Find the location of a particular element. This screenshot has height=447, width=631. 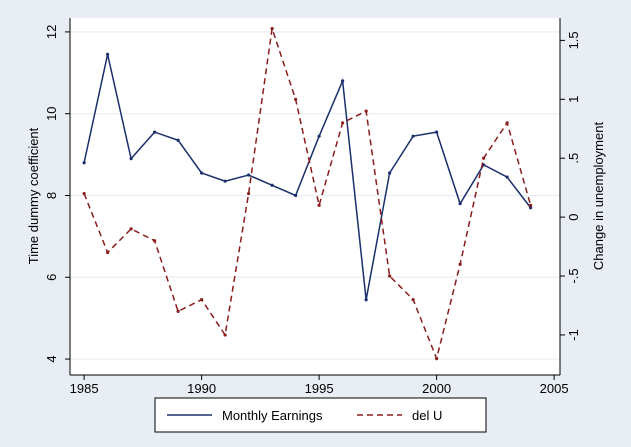

y2-tick-label: -1 is located at coordinates (573, 335).